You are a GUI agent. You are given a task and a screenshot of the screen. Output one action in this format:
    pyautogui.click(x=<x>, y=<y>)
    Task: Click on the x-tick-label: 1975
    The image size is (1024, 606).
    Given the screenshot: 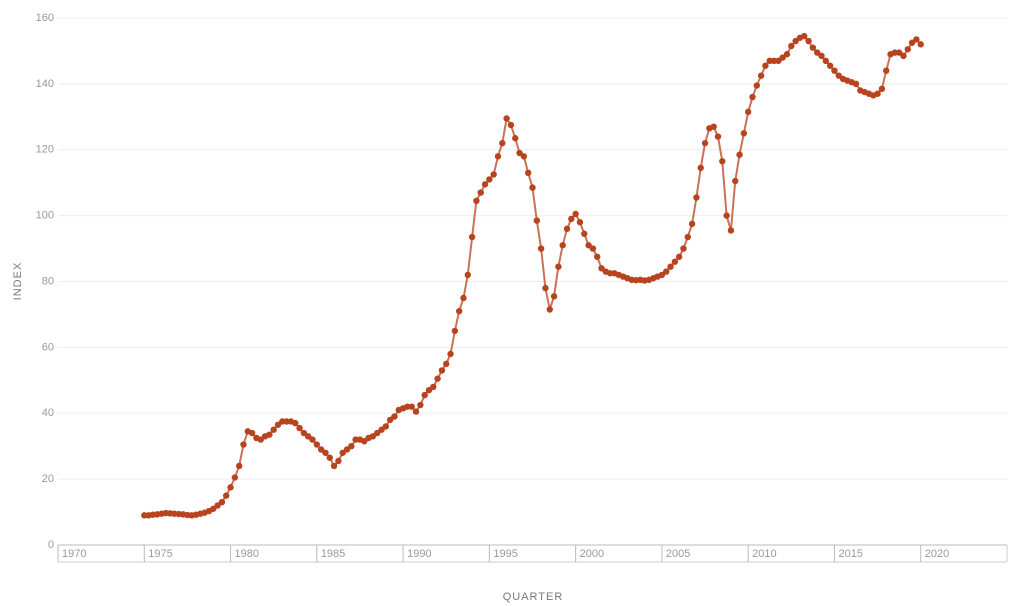 What is the action you would take?
    pyautogui.click(x=160, y=554)
    